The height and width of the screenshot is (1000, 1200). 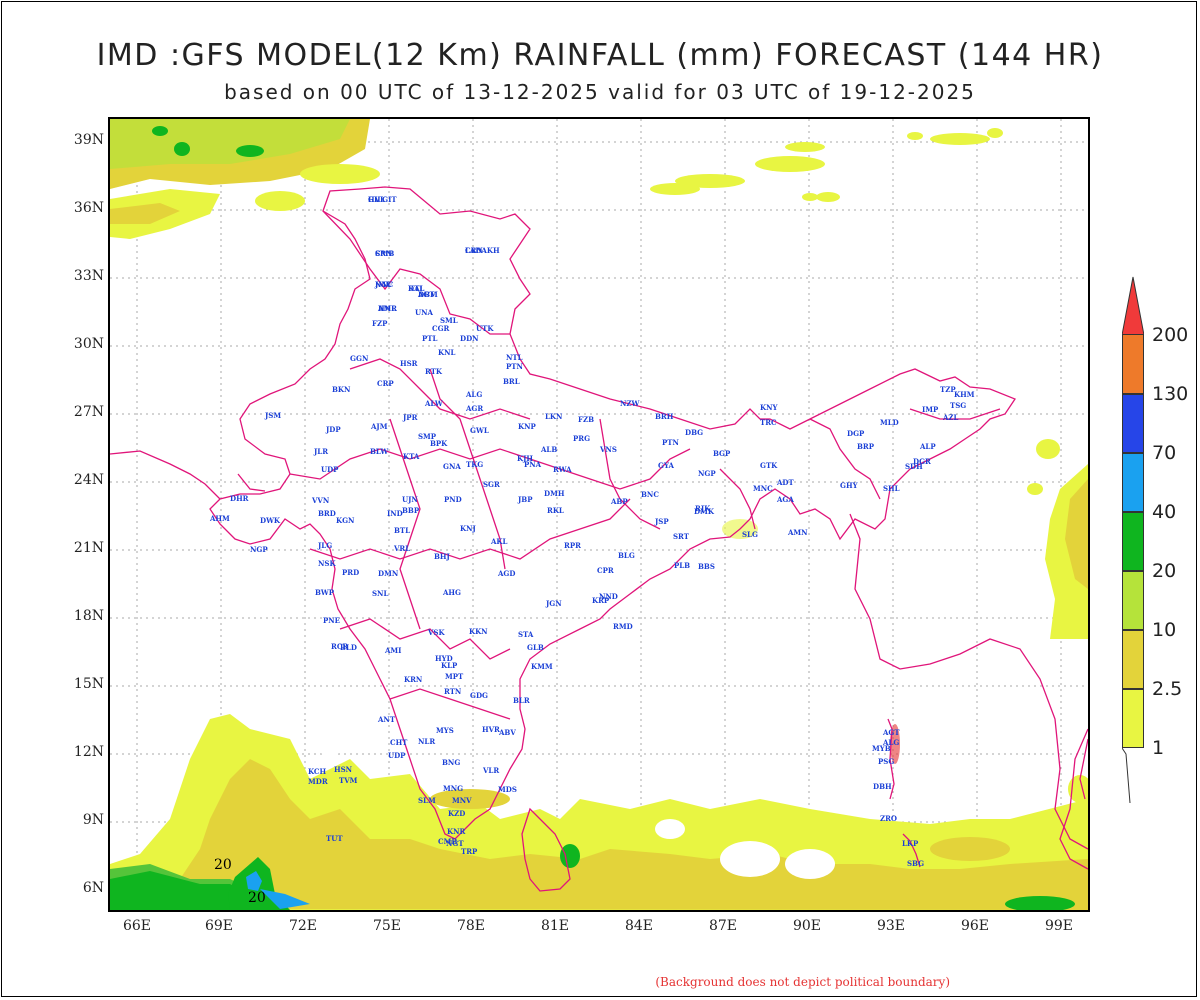 I want to click on place-label: NZW, so click(x=630, y=403).